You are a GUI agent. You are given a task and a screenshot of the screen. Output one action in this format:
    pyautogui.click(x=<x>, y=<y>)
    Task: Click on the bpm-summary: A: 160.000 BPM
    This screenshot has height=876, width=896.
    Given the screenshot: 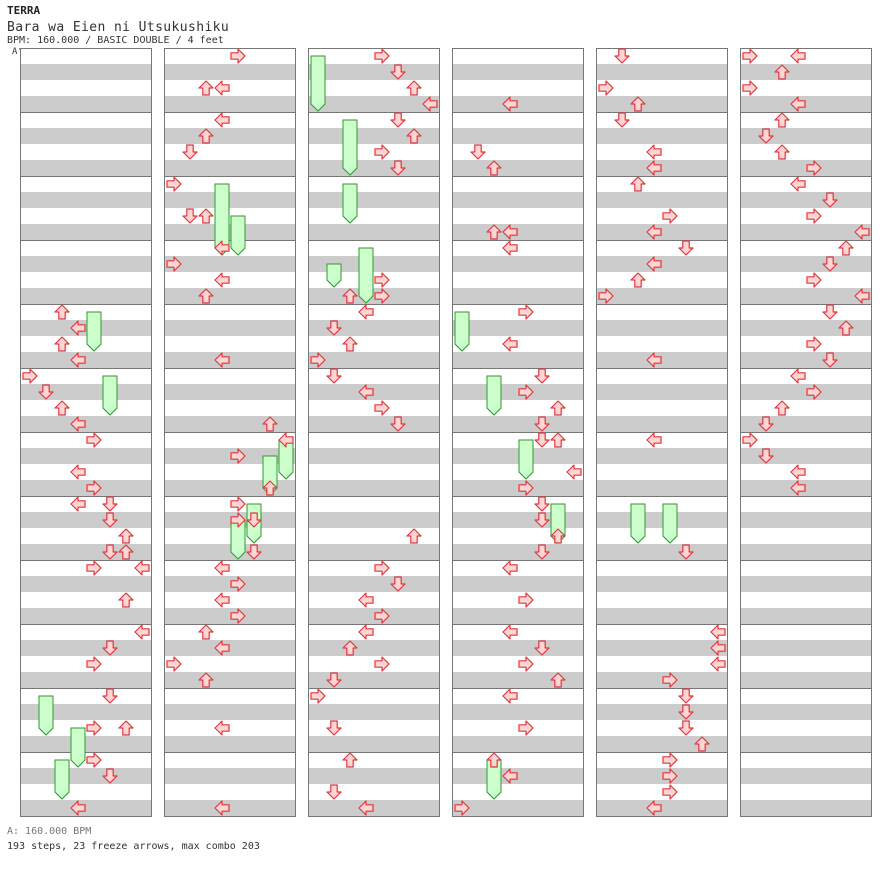 What is the action you would take?
    pyautogui.click(x=49, y=831)
    